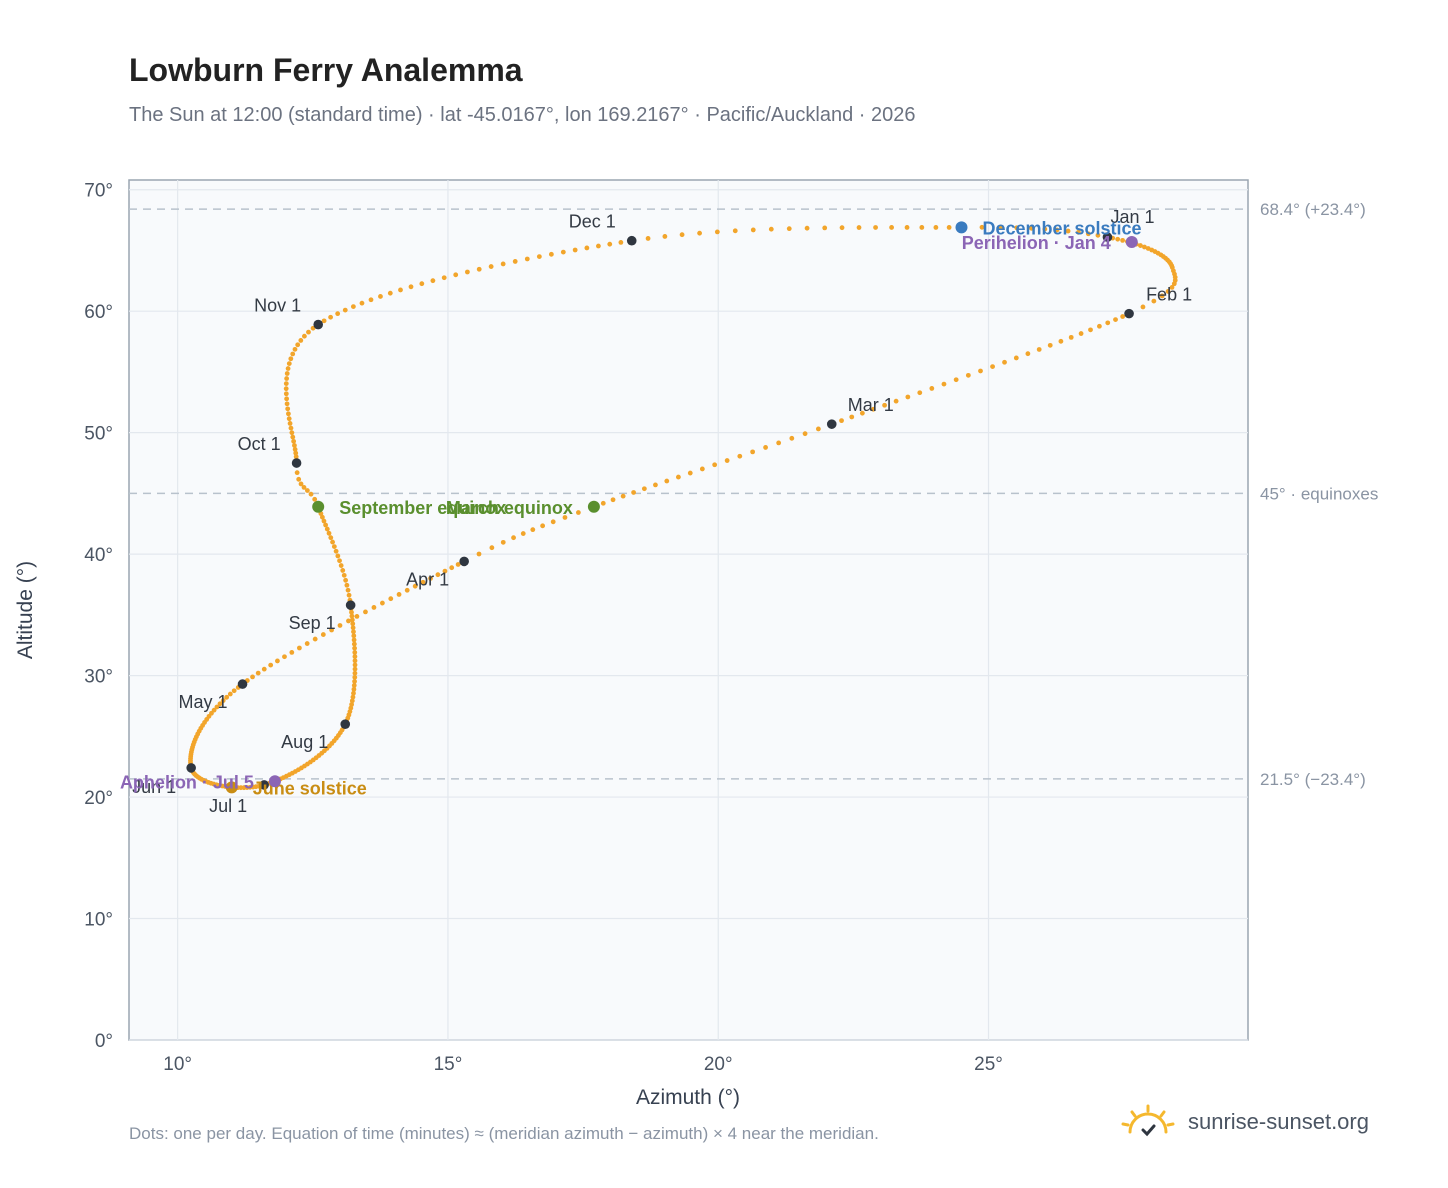 The height and width of the screenshot is (1188, 1448). I want to click on month-marker-label: Jul 1, so click(228, 806).